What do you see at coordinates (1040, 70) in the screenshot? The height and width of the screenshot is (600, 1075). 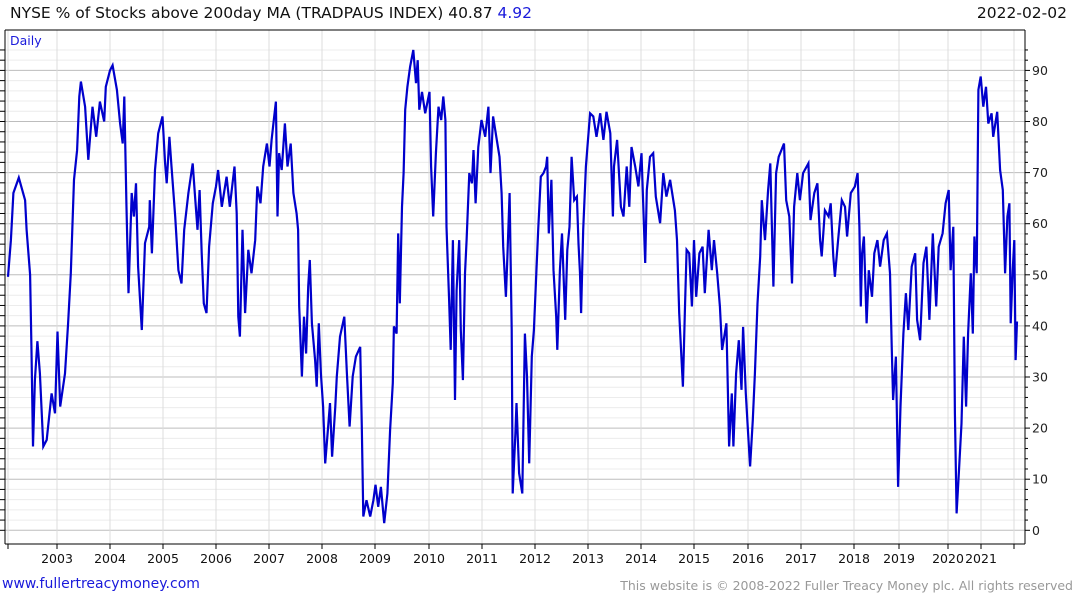 I see `y-tick-label: 90` at bounding box center [1040, 70].